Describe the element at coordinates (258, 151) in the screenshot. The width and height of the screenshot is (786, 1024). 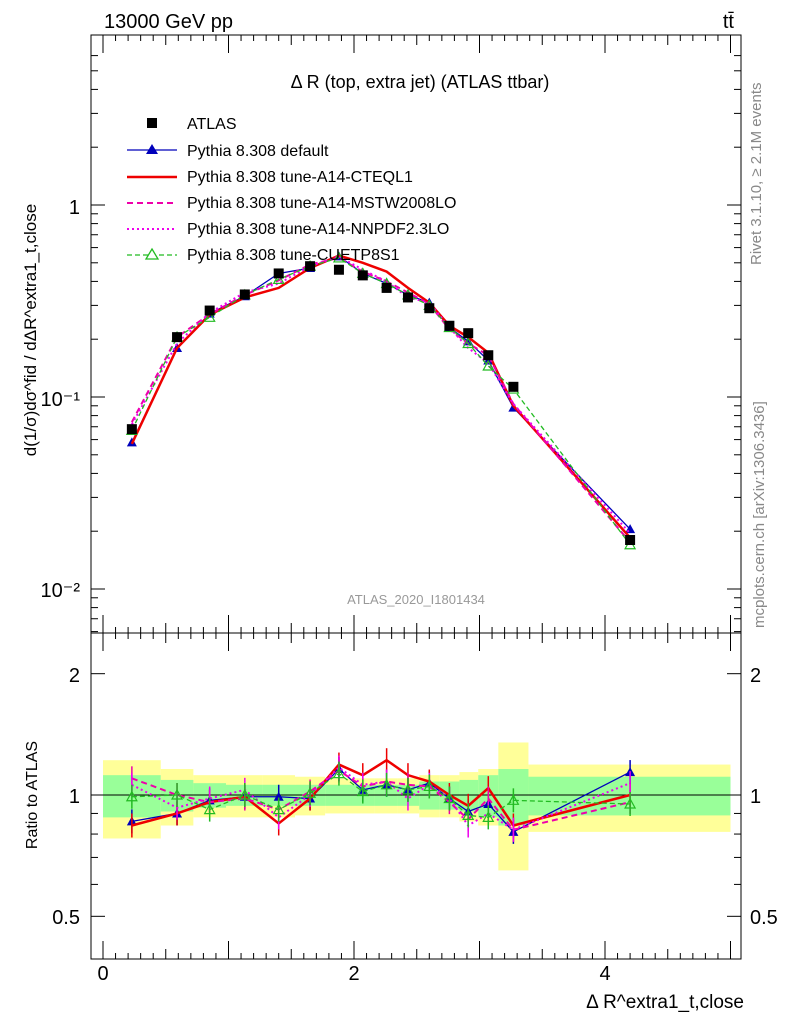
I see `legend-label-default: Pythia 8.308 default` at that location.